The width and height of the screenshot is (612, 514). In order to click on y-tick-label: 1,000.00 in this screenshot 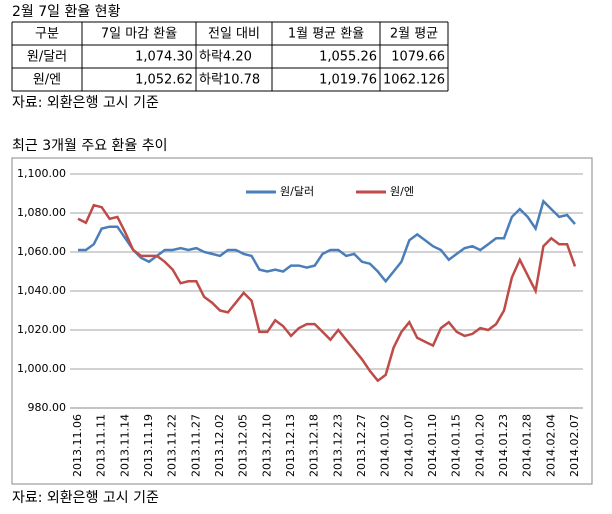, I will do `click(41, 368)`.